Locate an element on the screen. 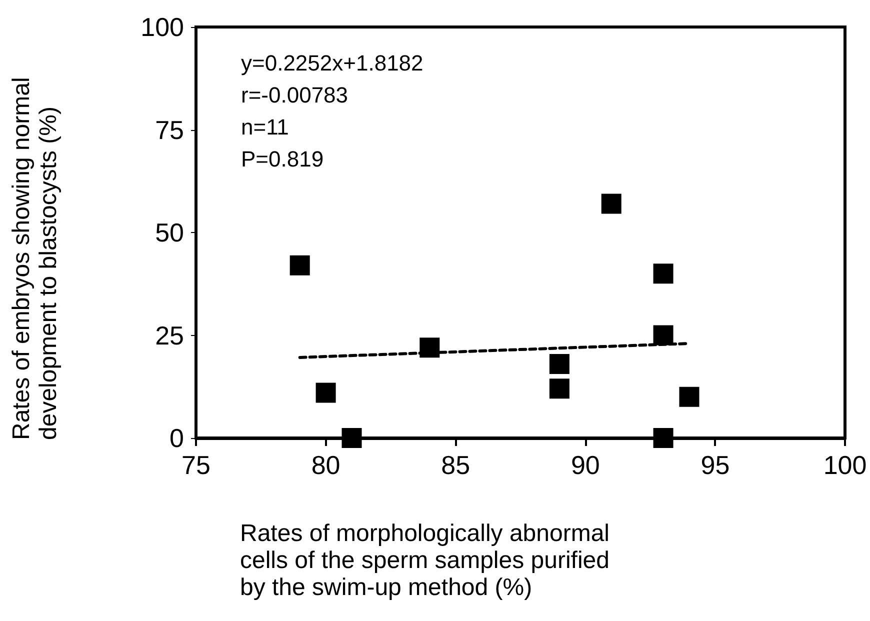 The image size is (870, 621). x-tick-label: 90 is located at coordinates (585, 465).